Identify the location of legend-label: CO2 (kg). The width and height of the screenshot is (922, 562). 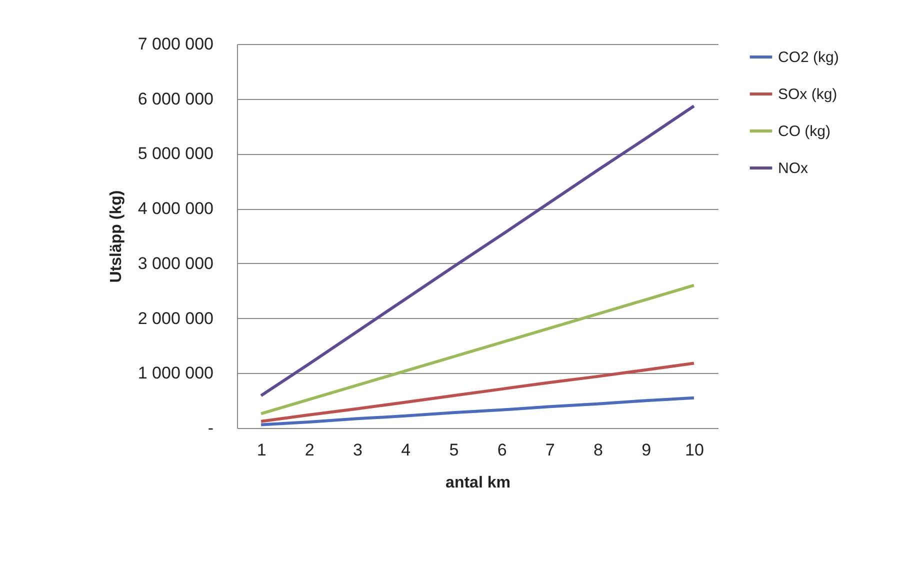
(808, 57).